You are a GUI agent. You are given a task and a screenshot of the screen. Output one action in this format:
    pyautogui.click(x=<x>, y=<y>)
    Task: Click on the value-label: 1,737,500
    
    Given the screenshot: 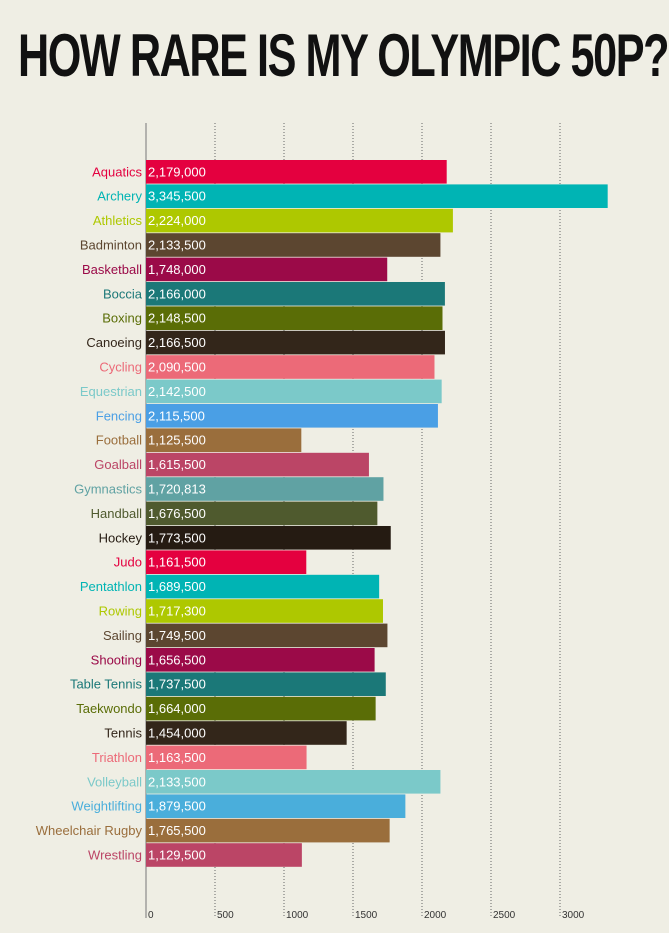 What is the action you would take?
    pyautogui.click(x=177, y=684)
    